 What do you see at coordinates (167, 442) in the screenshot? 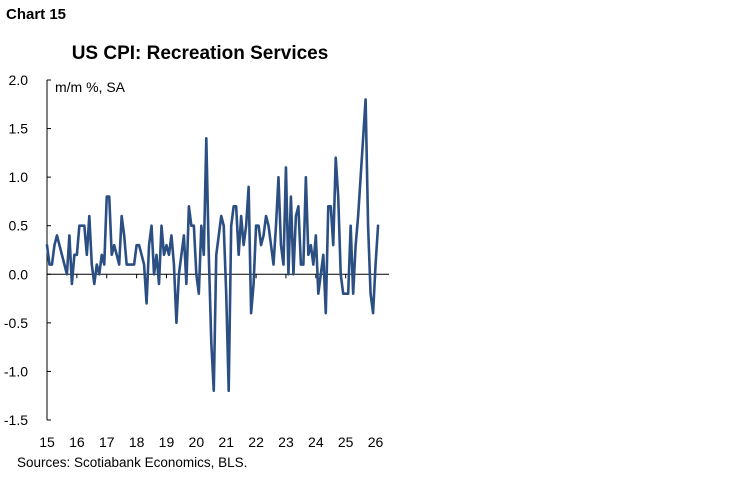
I see `x-tick-label: 19` at bounding box center [167, 442].